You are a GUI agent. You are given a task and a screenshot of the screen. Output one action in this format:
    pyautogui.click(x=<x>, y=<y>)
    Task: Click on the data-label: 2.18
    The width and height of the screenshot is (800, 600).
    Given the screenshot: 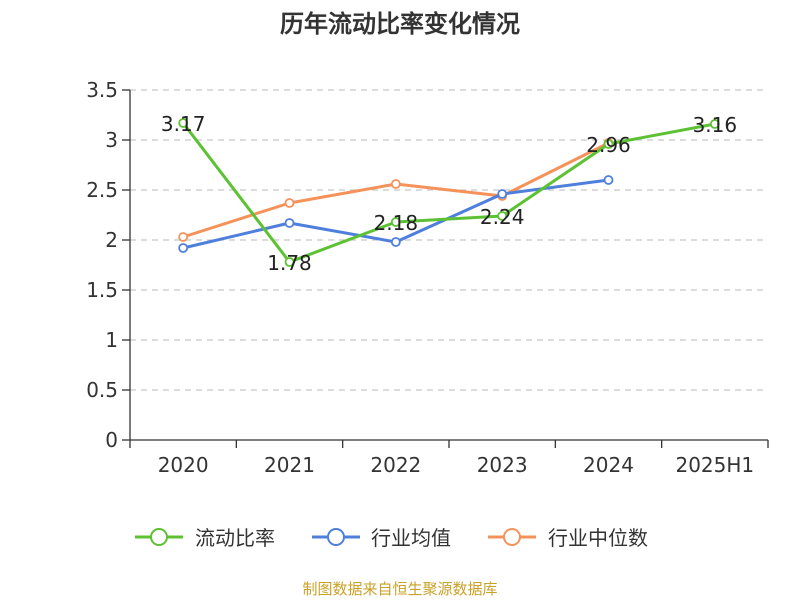 What is the action you would take?
    pyautogui.click(x=396, y=223)
    